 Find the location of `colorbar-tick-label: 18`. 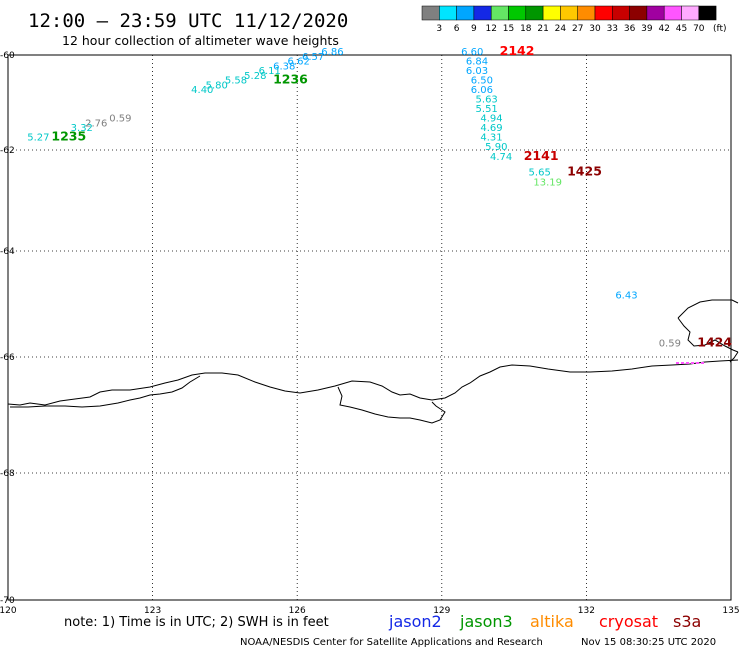

colorbar-tick-label: 18 is located at coordinates (526, 29).